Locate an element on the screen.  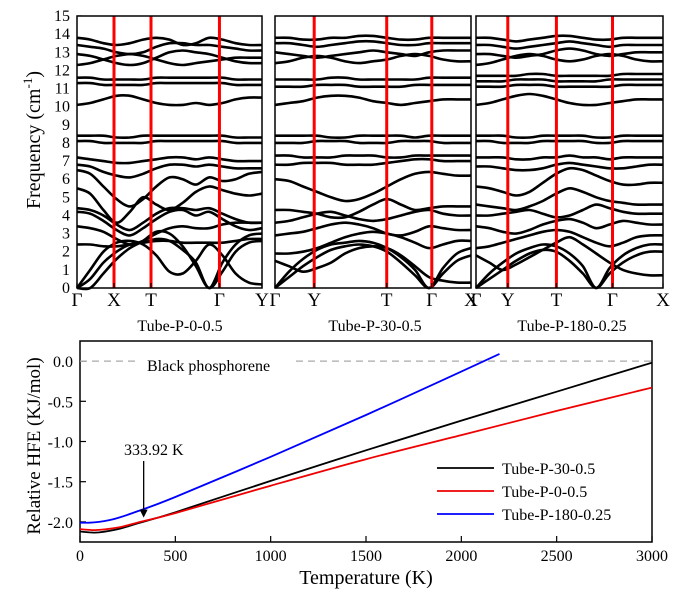
frequency-tick-label-1: 1 is located at coordinates (66, 270).